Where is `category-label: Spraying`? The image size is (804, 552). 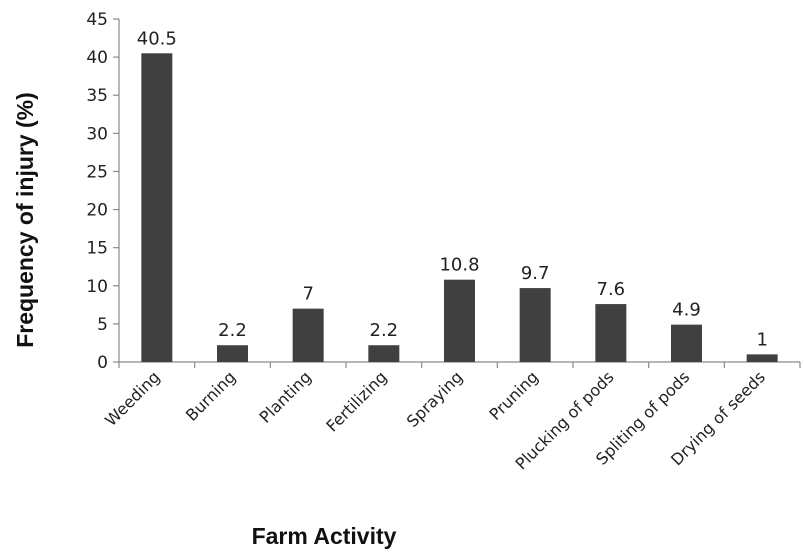 category-label: Spraying is located at coordinates (435, 399).